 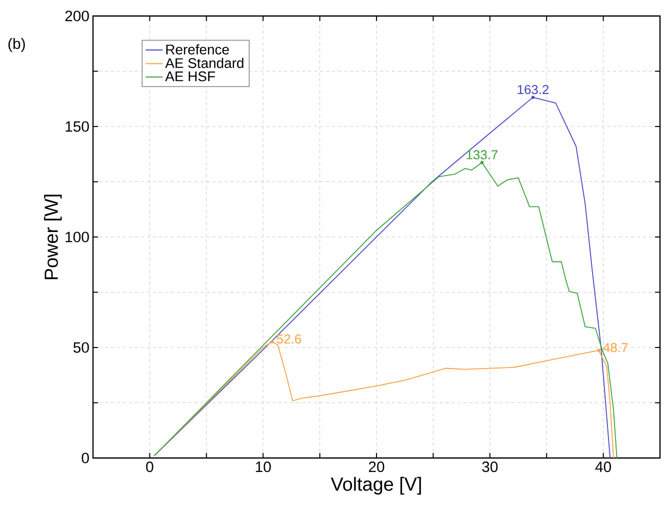 What do you see at coordinates (77, 237) in the screenshot?
I see `y-tick-label: 100` at bounding box center [77, 237].